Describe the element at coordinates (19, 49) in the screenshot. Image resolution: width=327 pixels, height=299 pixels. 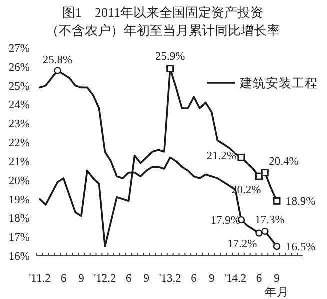
I see `y-tick-label: 27%` at that location.